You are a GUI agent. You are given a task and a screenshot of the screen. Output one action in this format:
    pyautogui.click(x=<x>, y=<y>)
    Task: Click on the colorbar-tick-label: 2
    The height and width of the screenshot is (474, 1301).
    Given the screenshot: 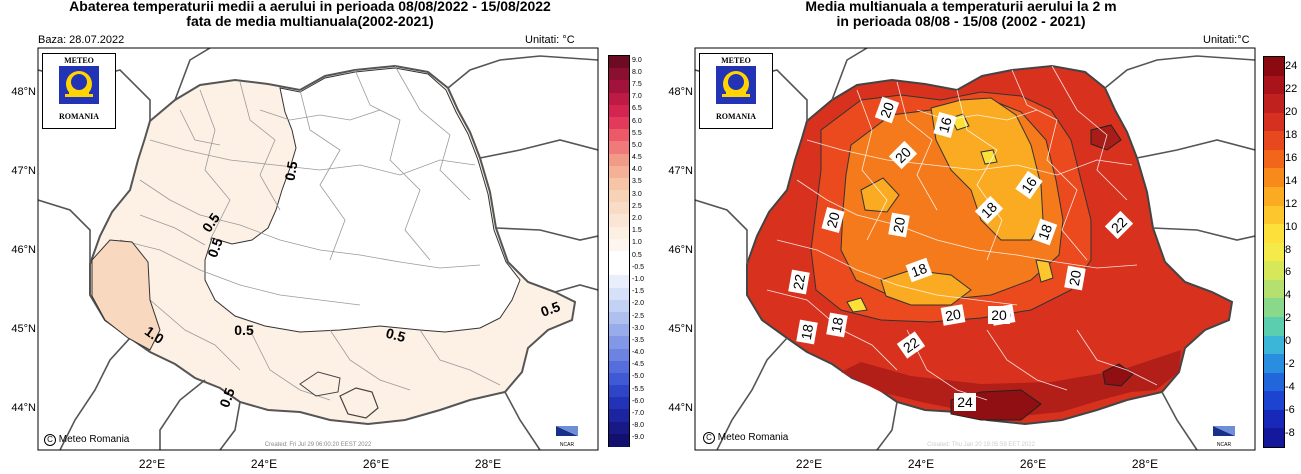 What is the action you would take?
    pyautogui.click(x=1288, y=318)
    